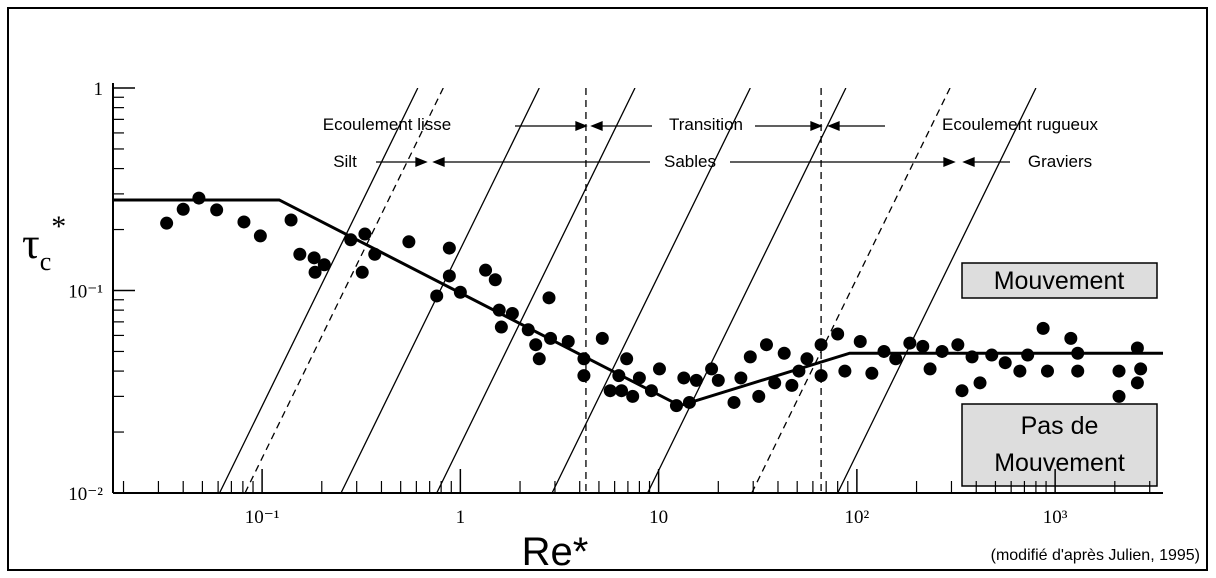 This screenshot has width=1216, height=578. I want to click on x-tick-label: 1, so click(461, 517).